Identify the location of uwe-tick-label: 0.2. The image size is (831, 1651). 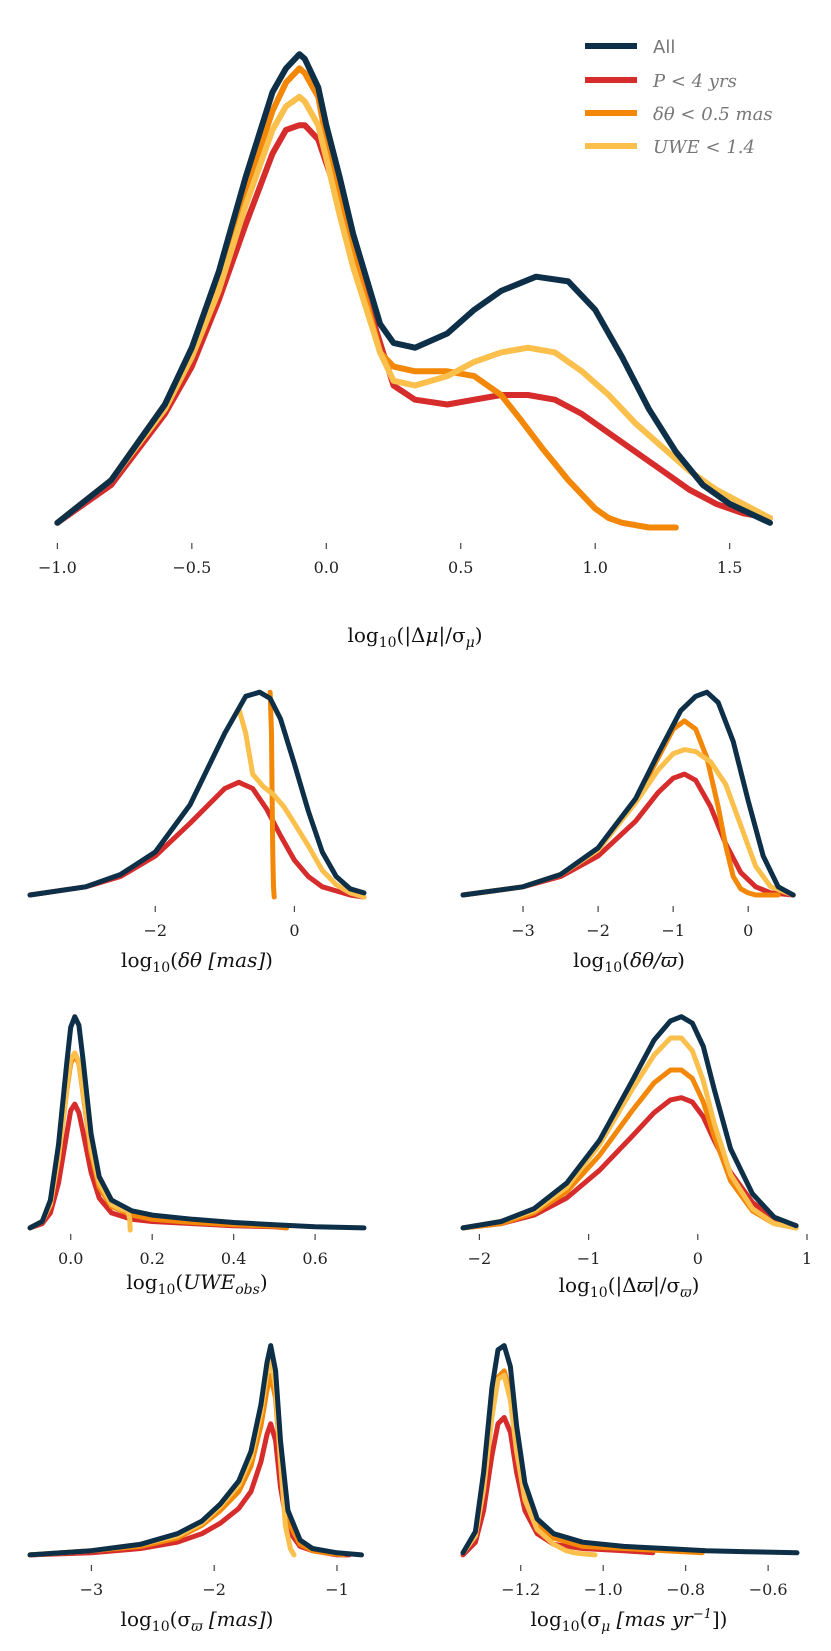
(151, 1258).